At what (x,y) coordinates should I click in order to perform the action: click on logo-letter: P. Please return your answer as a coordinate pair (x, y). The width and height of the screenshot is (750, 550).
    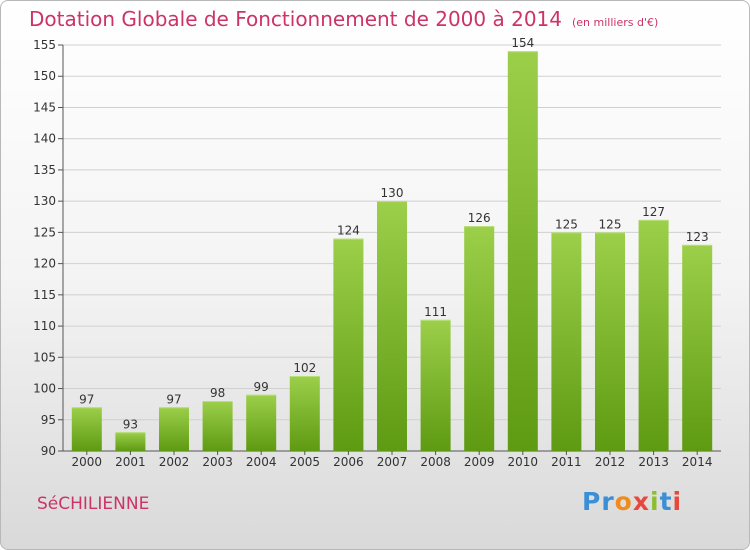
    Looking at the image, I should click on (592, 501).